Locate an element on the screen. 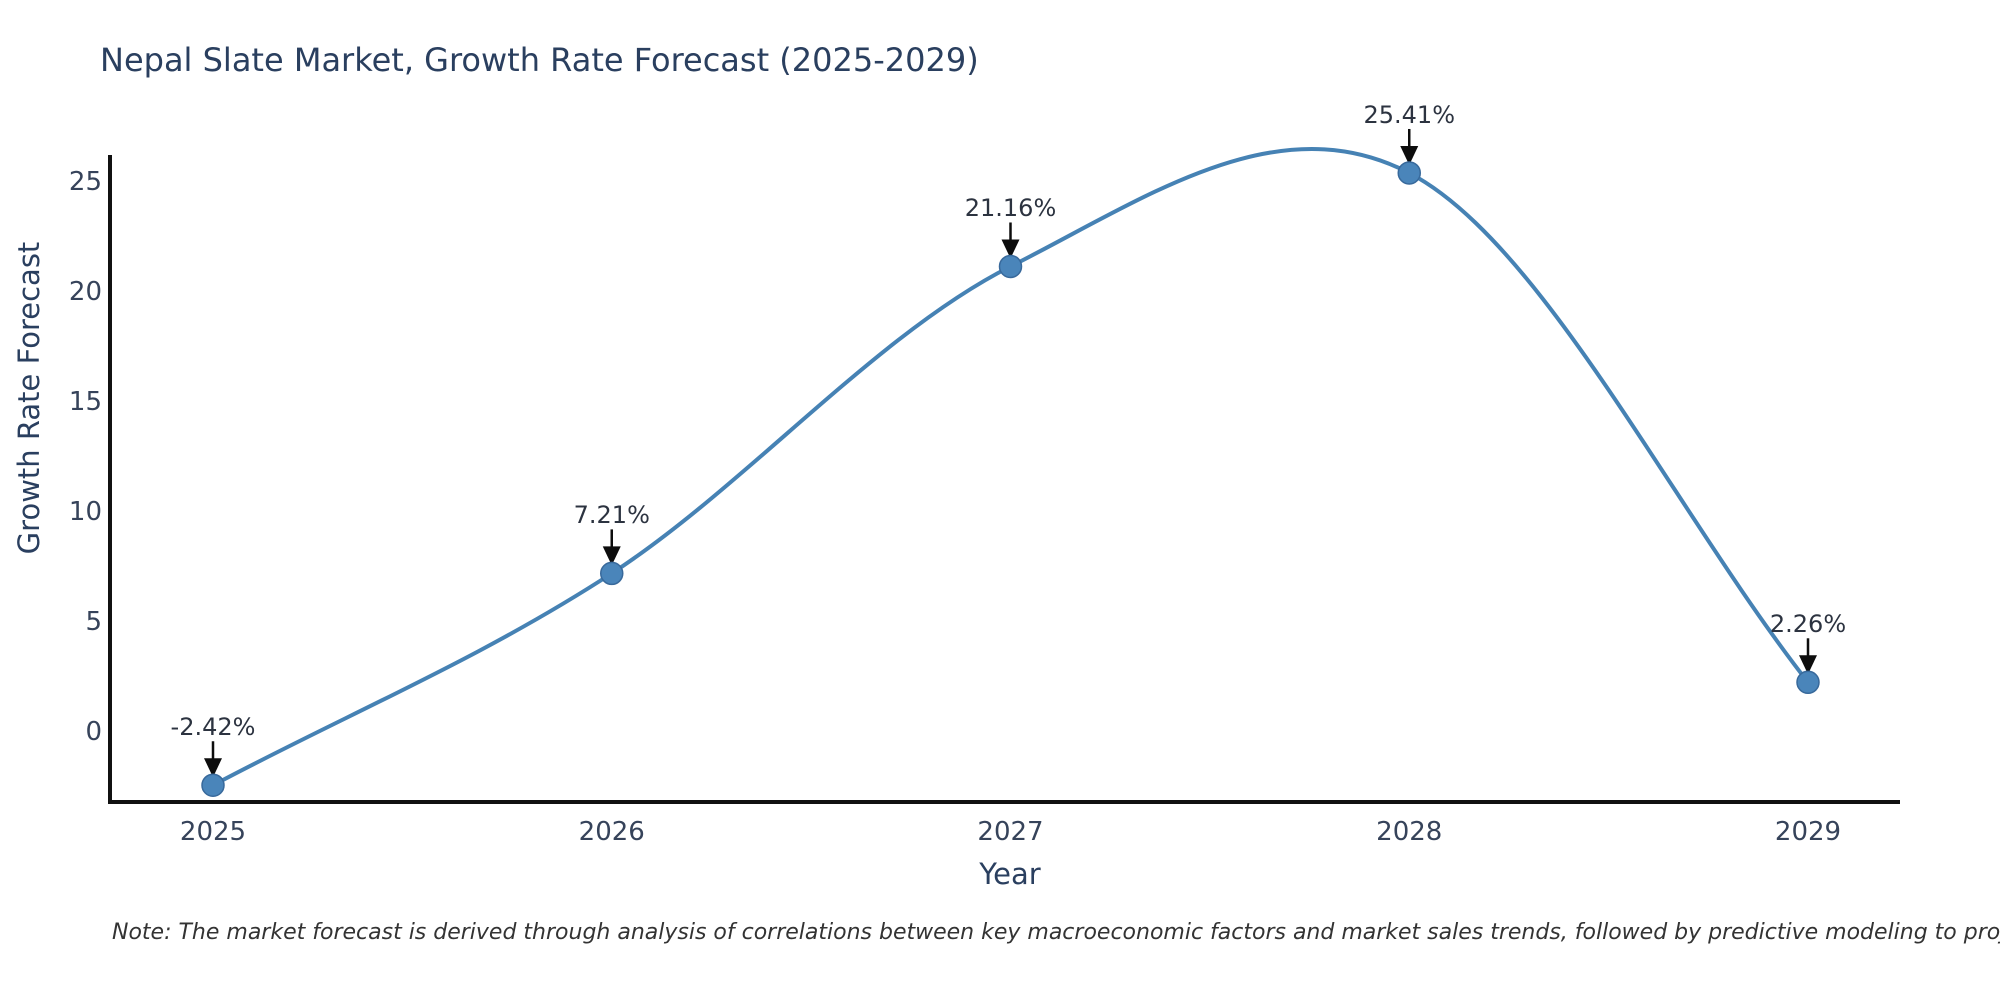 Image resolution: width=2000 pixels, height=1000 pixels. data-point-label: -2.42% is located at coordinates (213, 727).